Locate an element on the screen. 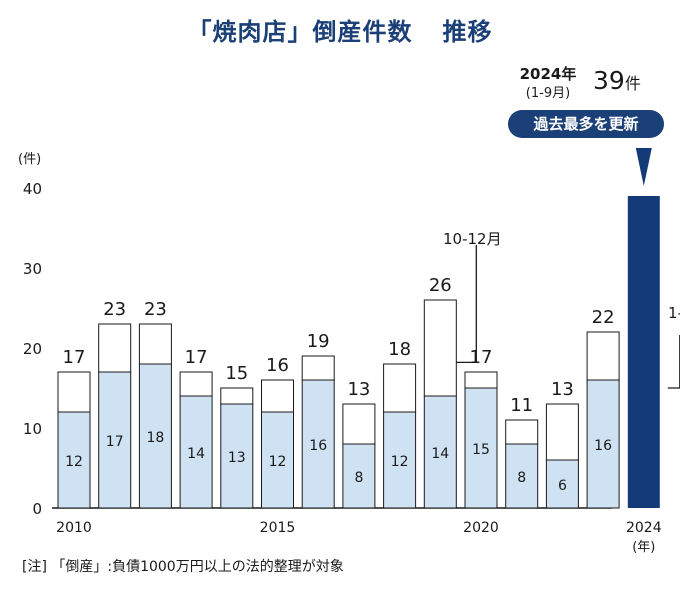  bar-total-label: 11 is located at coordinates (521, 405).